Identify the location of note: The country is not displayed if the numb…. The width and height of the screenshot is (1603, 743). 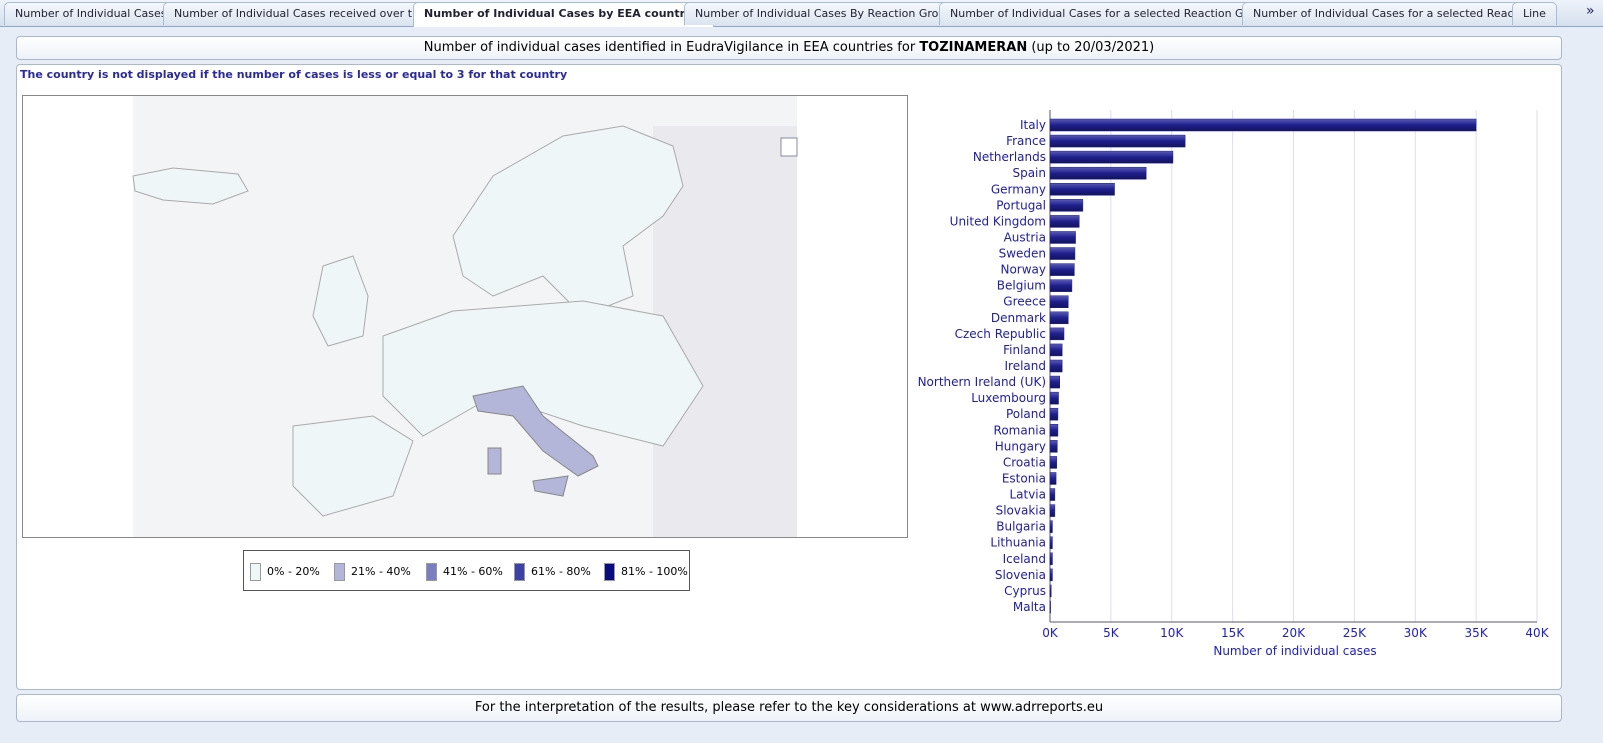
(294, 74).